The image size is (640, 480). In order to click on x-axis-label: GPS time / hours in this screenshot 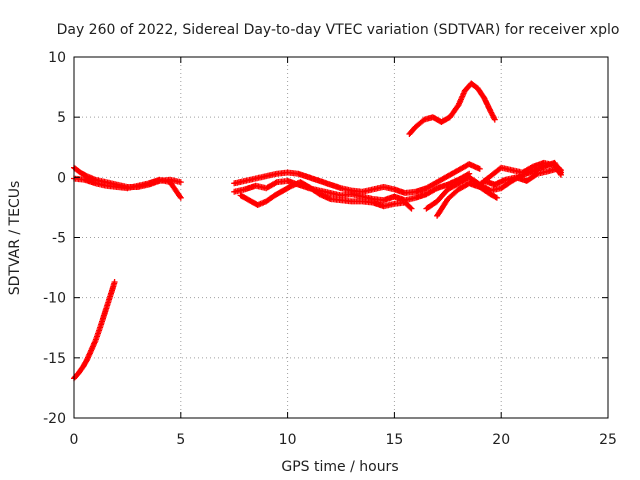, I will do `click(339, 467)`.